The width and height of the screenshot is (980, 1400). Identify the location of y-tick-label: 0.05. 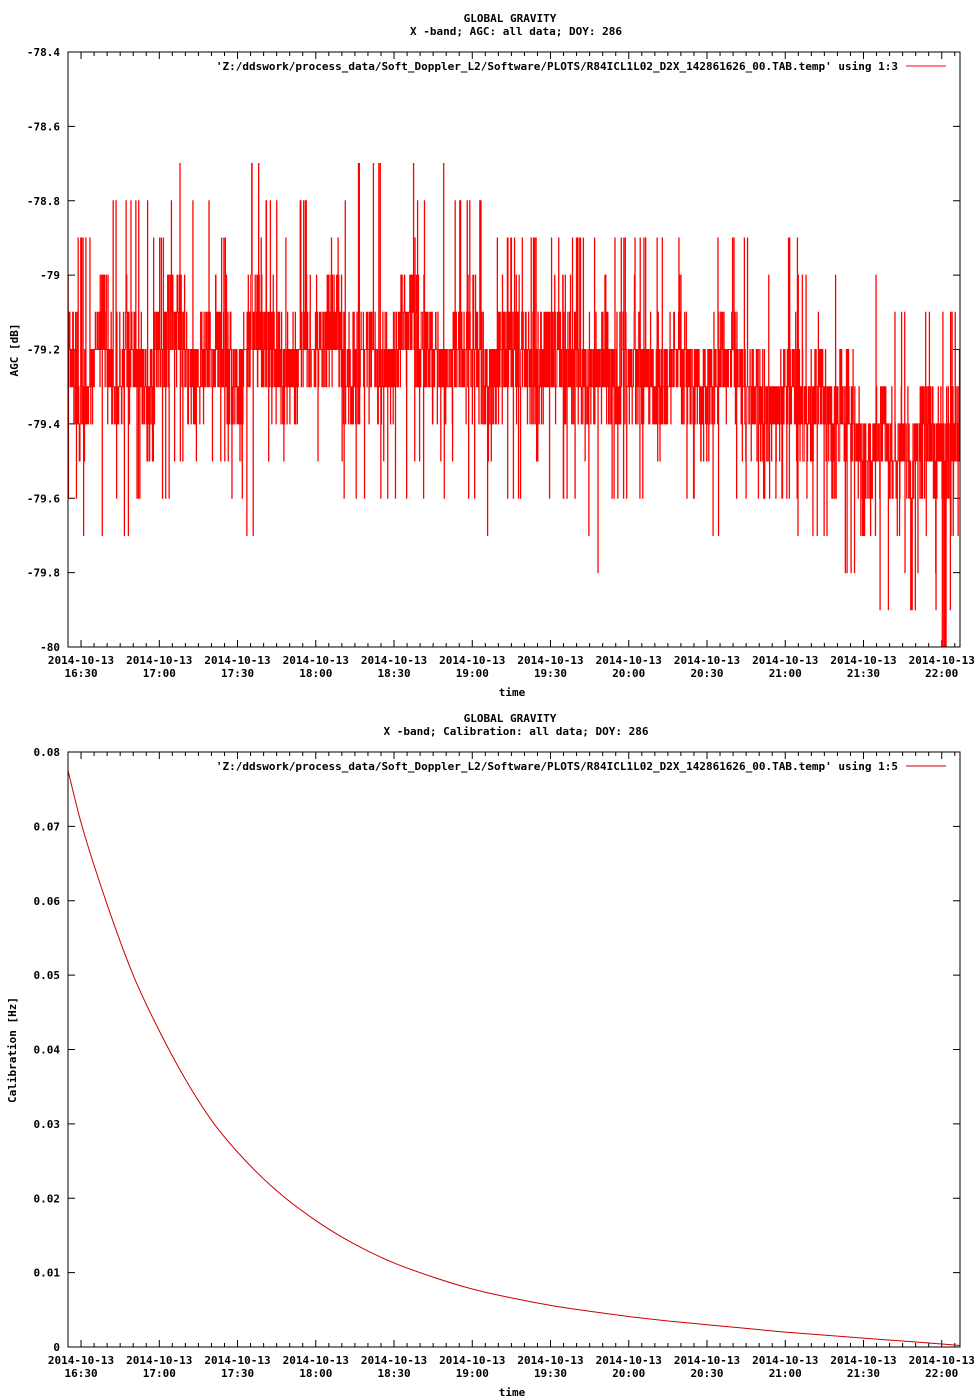
(47, 975).